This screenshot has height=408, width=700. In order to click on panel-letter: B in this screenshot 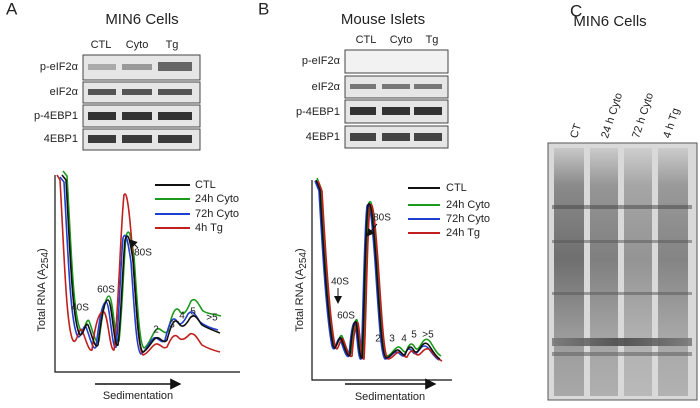, I will do `click(263, 9)`.